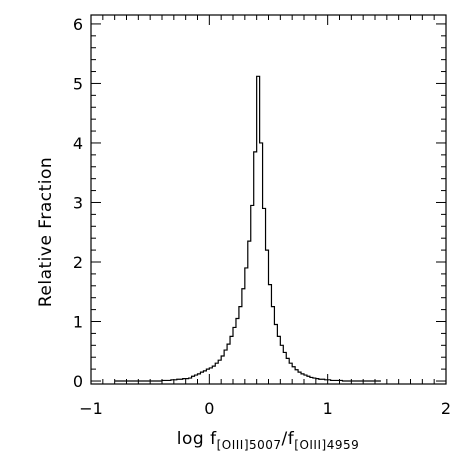 This screenshot has height=453, width=467. Describe the element at coordinates (78, 83) in the screenshot. I see `y-tick-label: 5` at that location.